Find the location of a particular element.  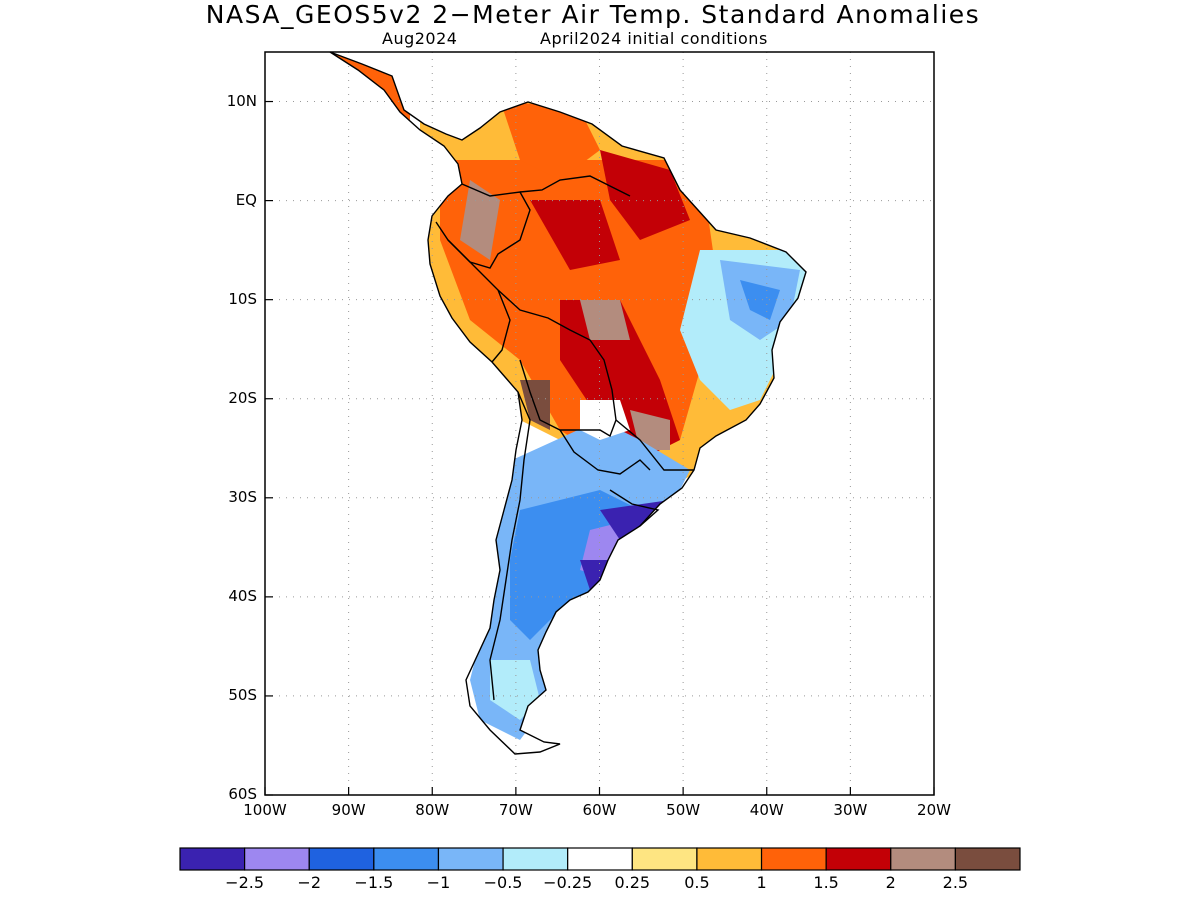

lat-label: 40S is located at coordinates (242, 595).